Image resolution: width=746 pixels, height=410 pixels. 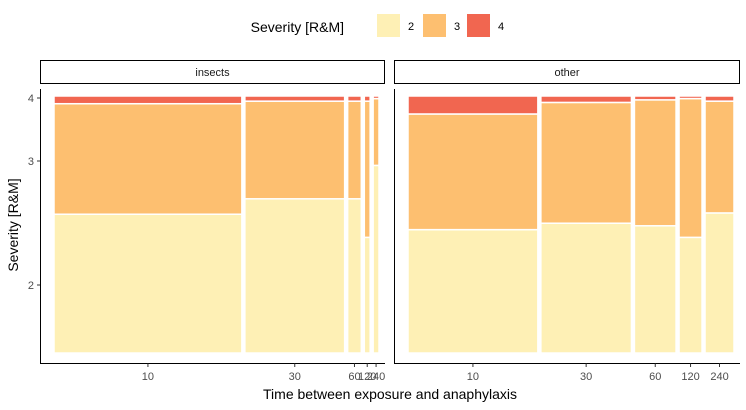 I want to click on legend-title: Severity [R&M], so click(x=297, y=27).